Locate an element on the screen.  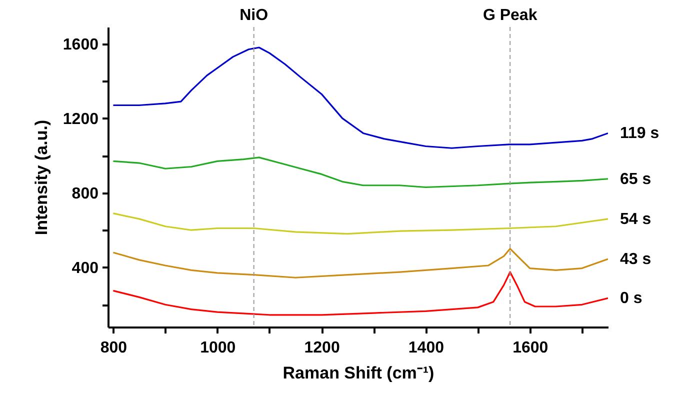
x-tick-label: 800 is located at coordinates (114, 348).